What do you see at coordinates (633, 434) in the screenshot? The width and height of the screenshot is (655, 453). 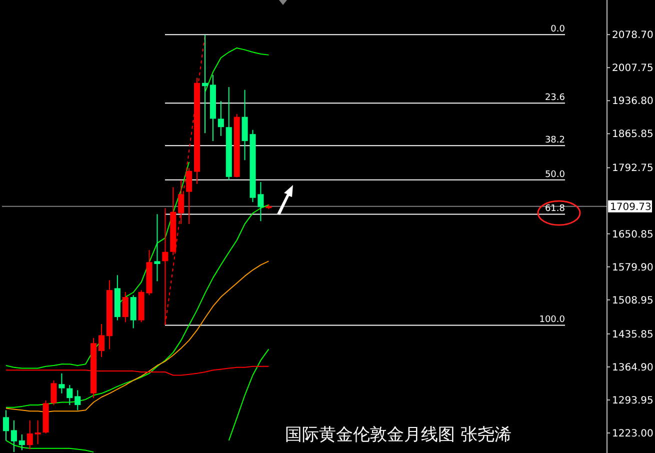 I see `y-tick-label: 1223.00` at bounding box center [633, 434].